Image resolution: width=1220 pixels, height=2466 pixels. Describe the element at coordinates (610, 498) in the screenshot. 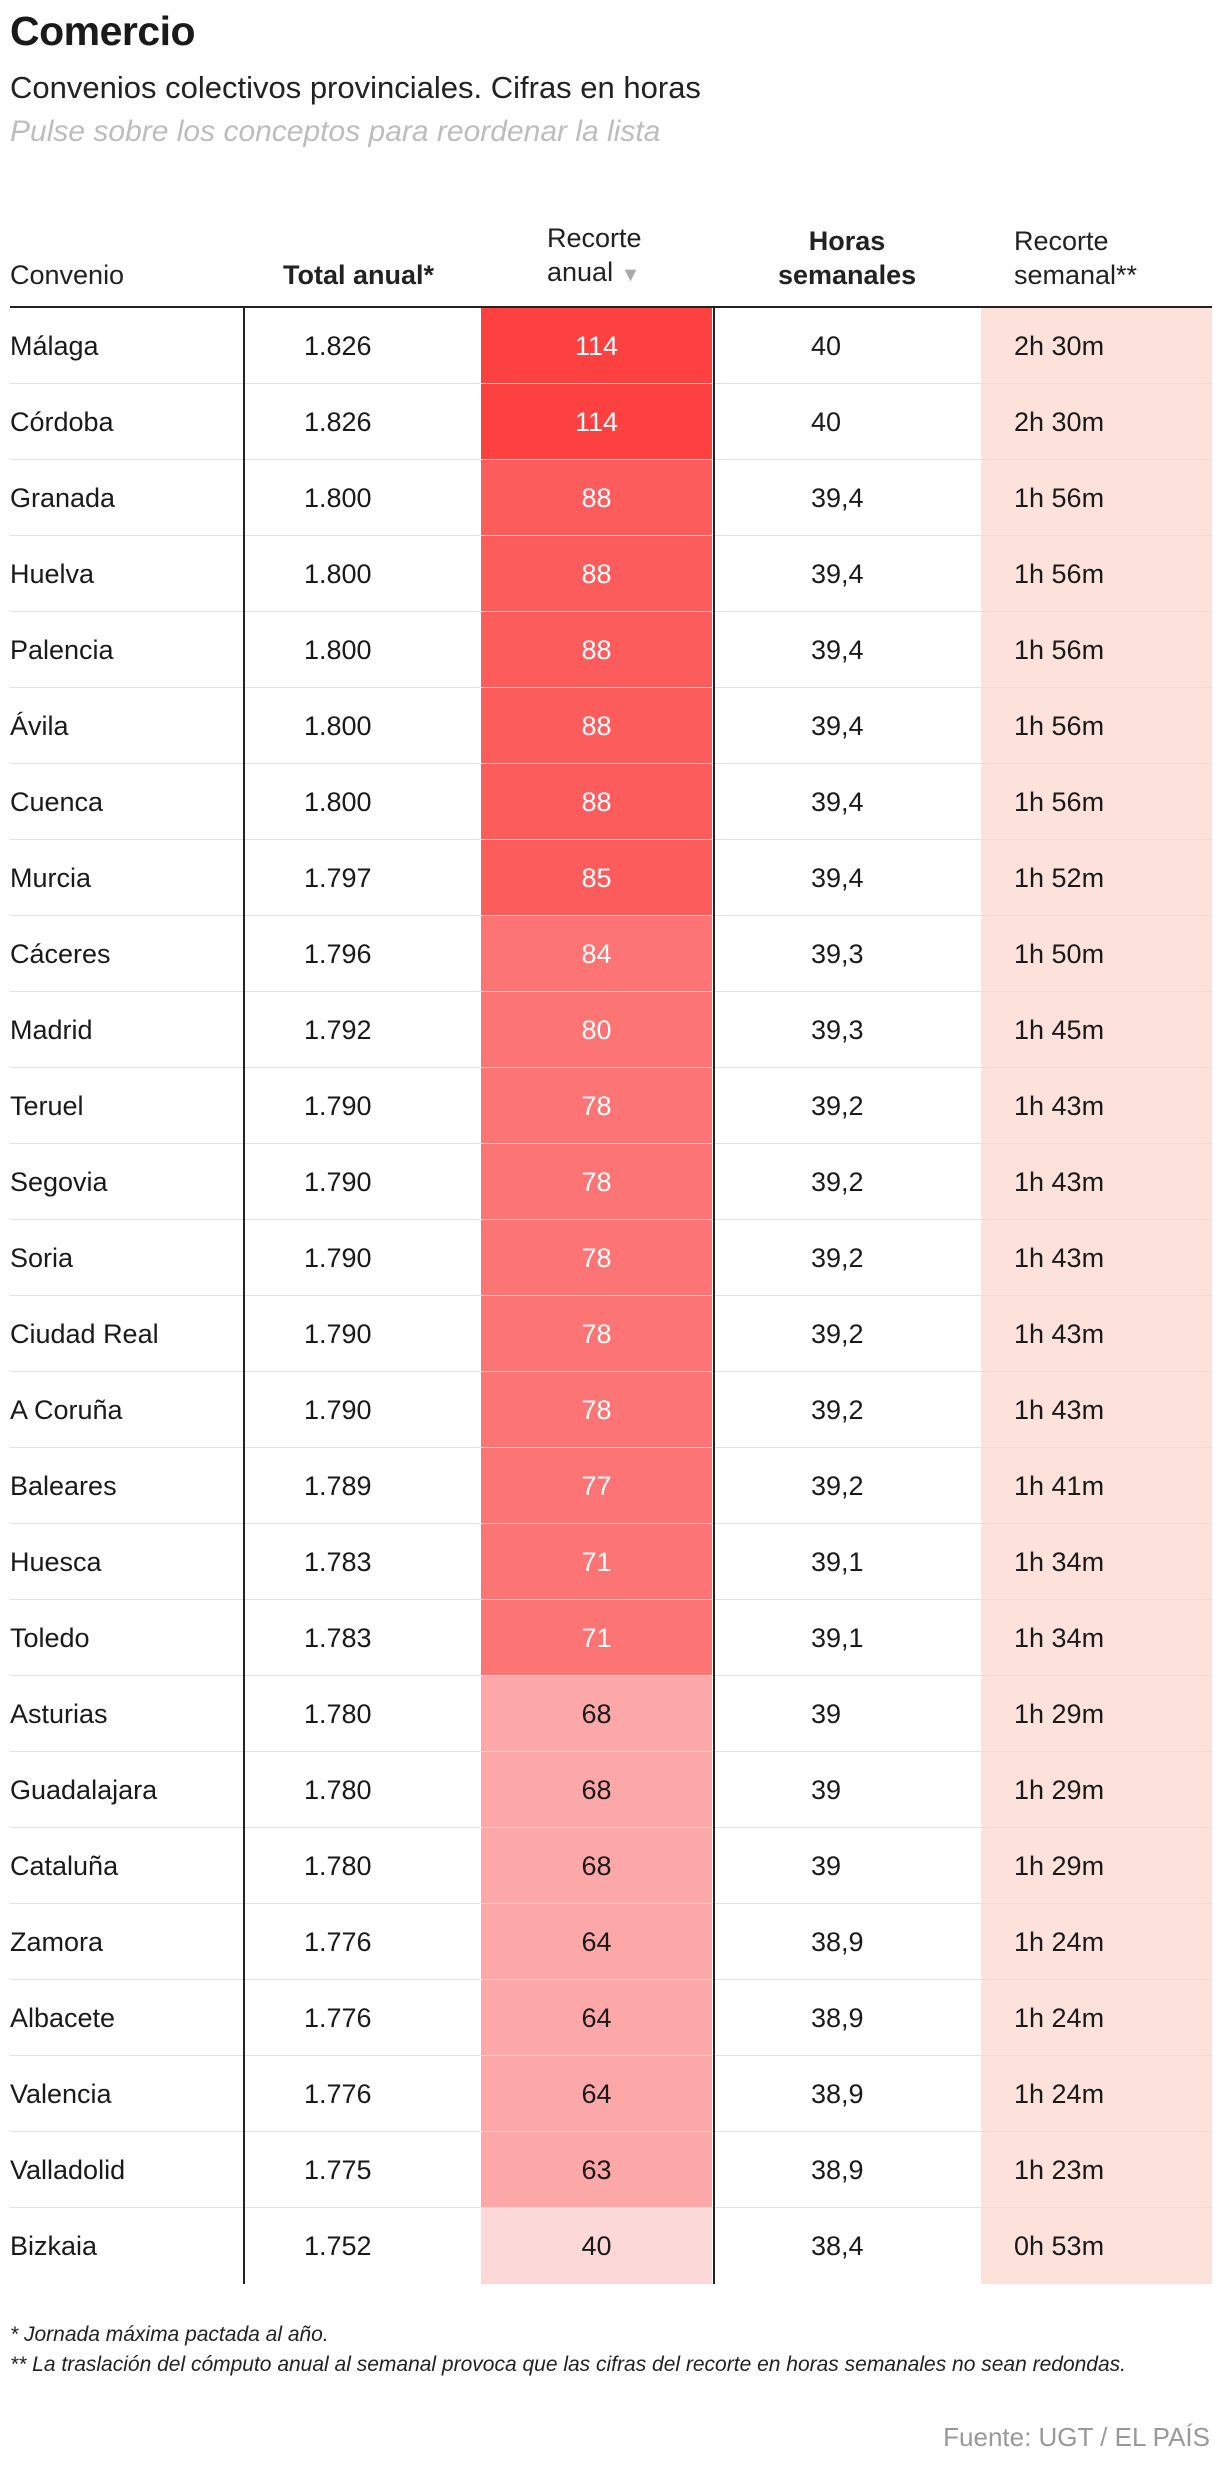

I see `table-row: Granada 1.800 88 39,4 1h 56m` at that location.